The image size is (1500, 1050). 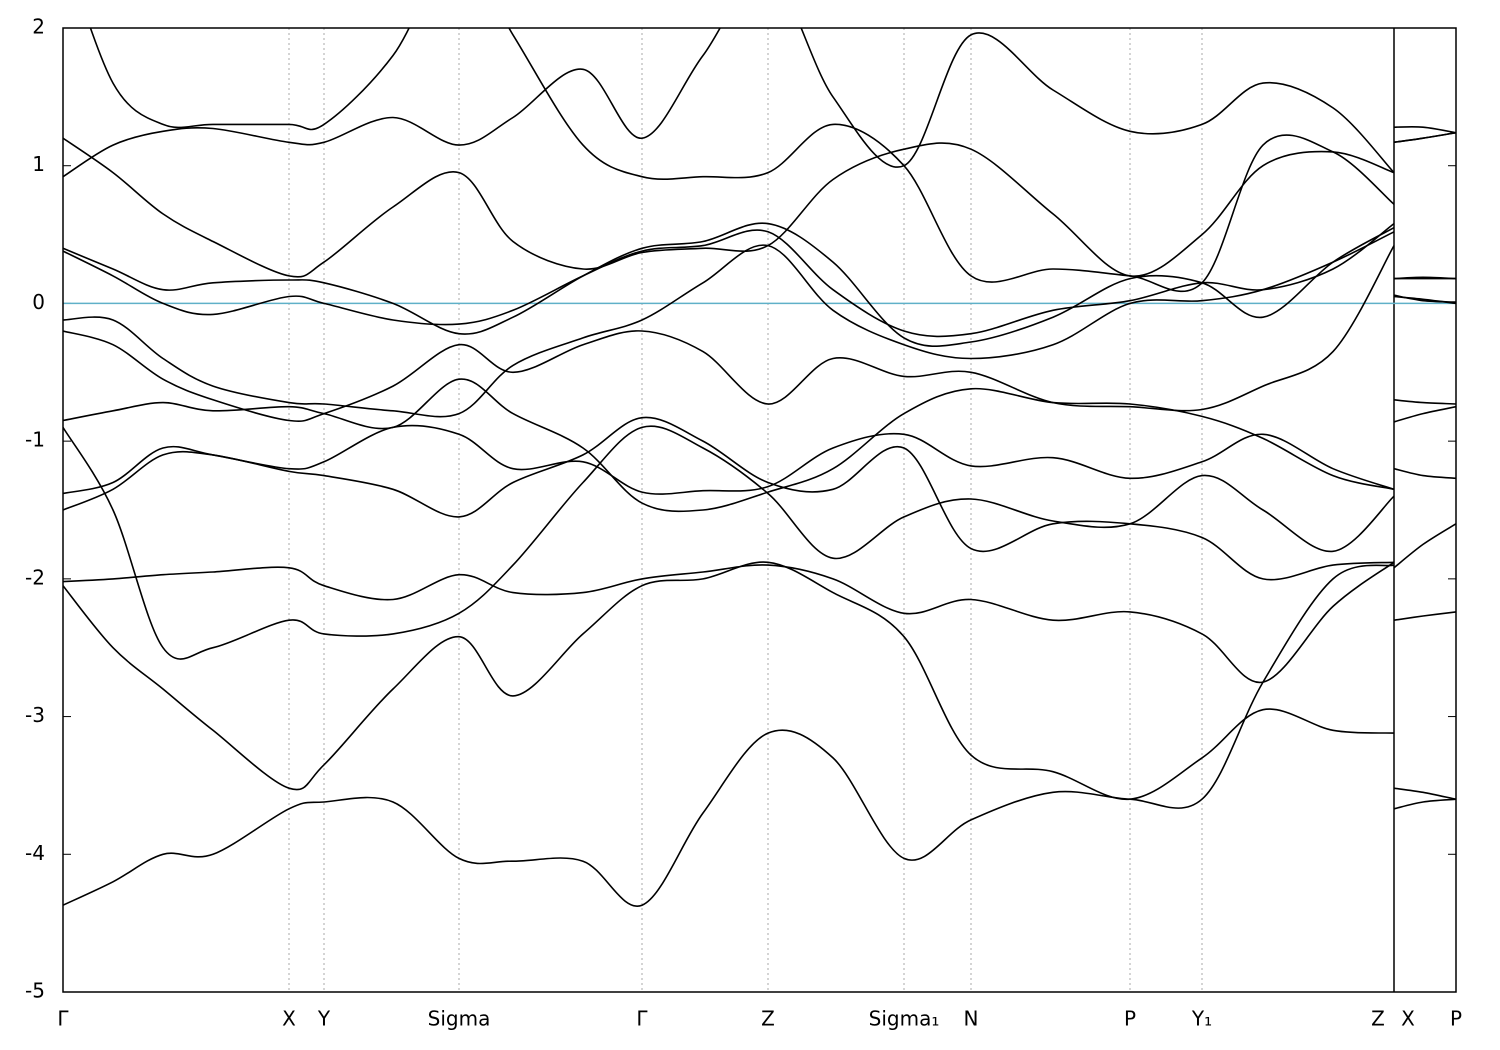 What do you see at coordinates (324, 1019) in the screenshot?
I see `x-tick-label: Y` at bounding box center [324, 1019].